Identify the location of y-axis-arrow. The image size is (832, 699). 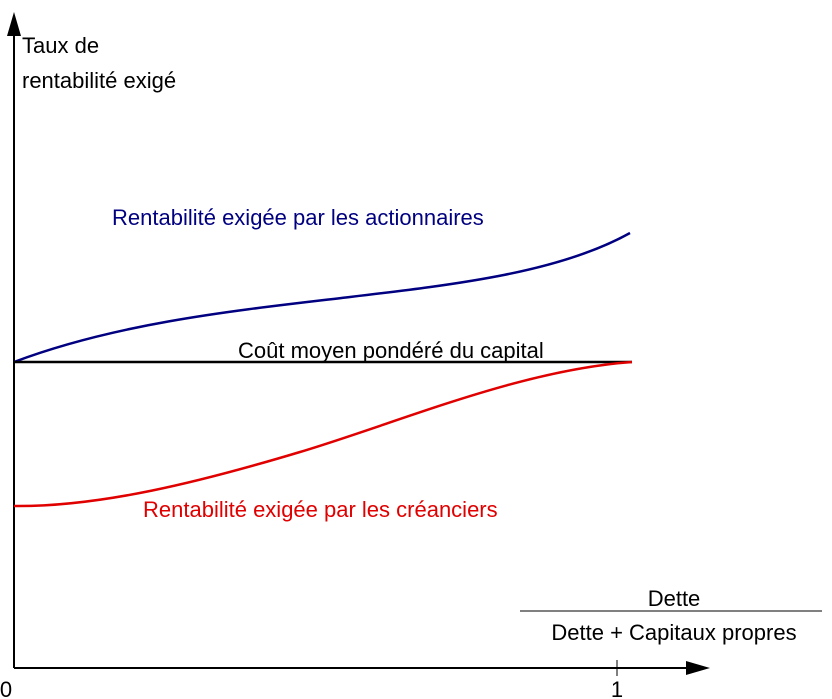
(14, 24).